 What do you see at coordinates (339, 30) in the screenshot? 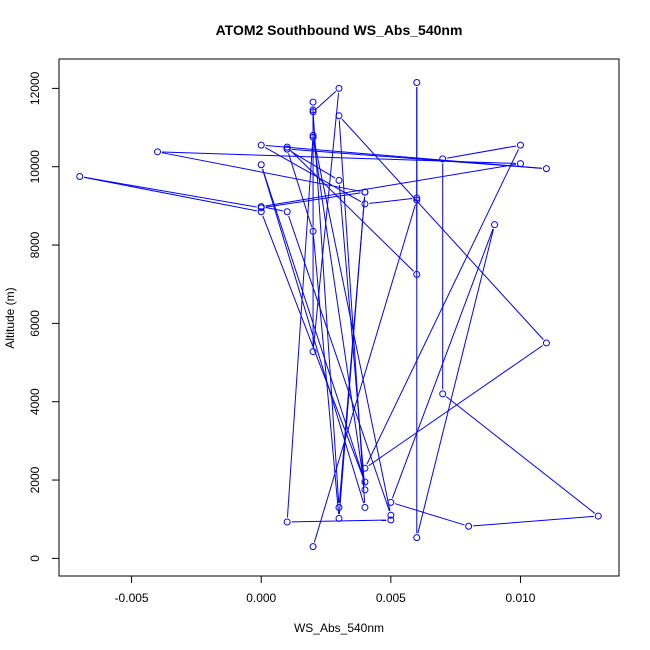
I see `chart-title: ATOM2 Southbound WS_Abs_540nm` at bounding box center [339, 30].